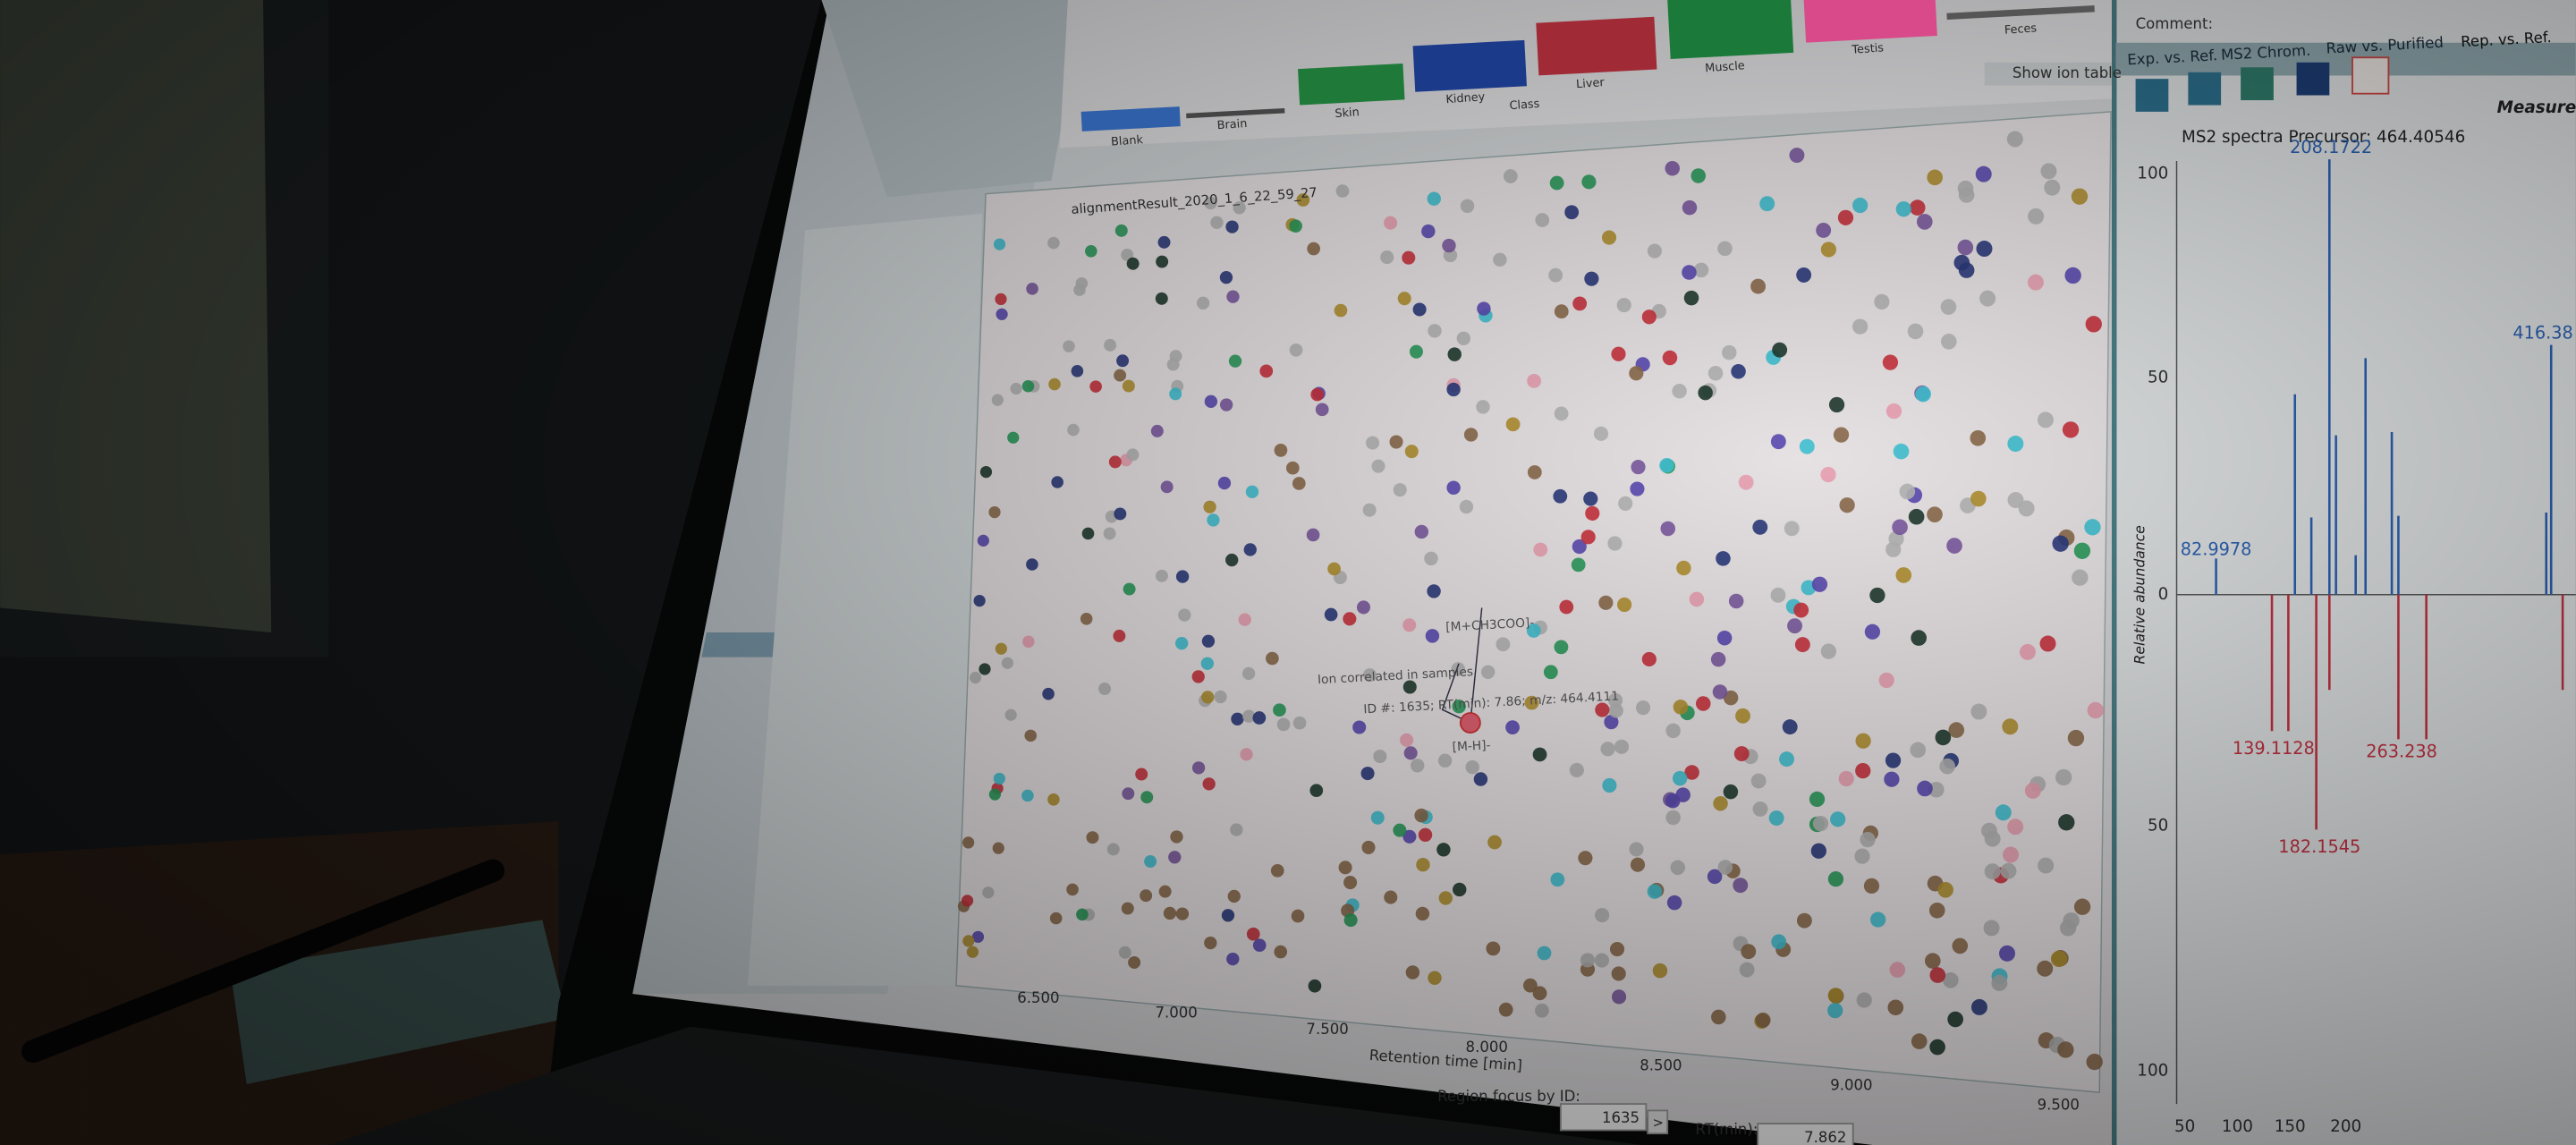  Describe the element at coordinates (2067, 72) in the screenshot. I see `show-ion-table-label: Show ion table` at that location.